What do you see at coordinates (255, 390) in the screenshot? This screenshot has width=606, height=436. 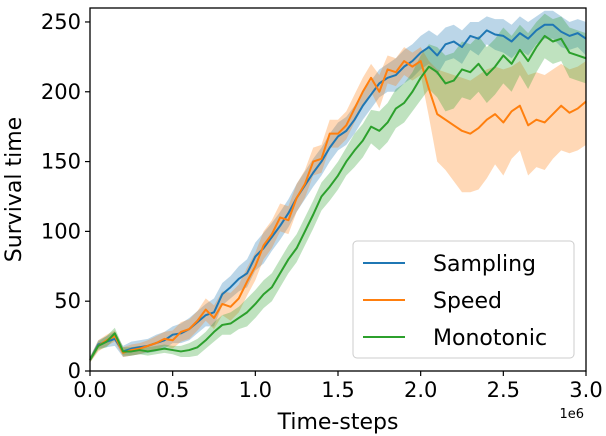 I see `x-tick-label: 1.0` at bounding box center [255, 390].